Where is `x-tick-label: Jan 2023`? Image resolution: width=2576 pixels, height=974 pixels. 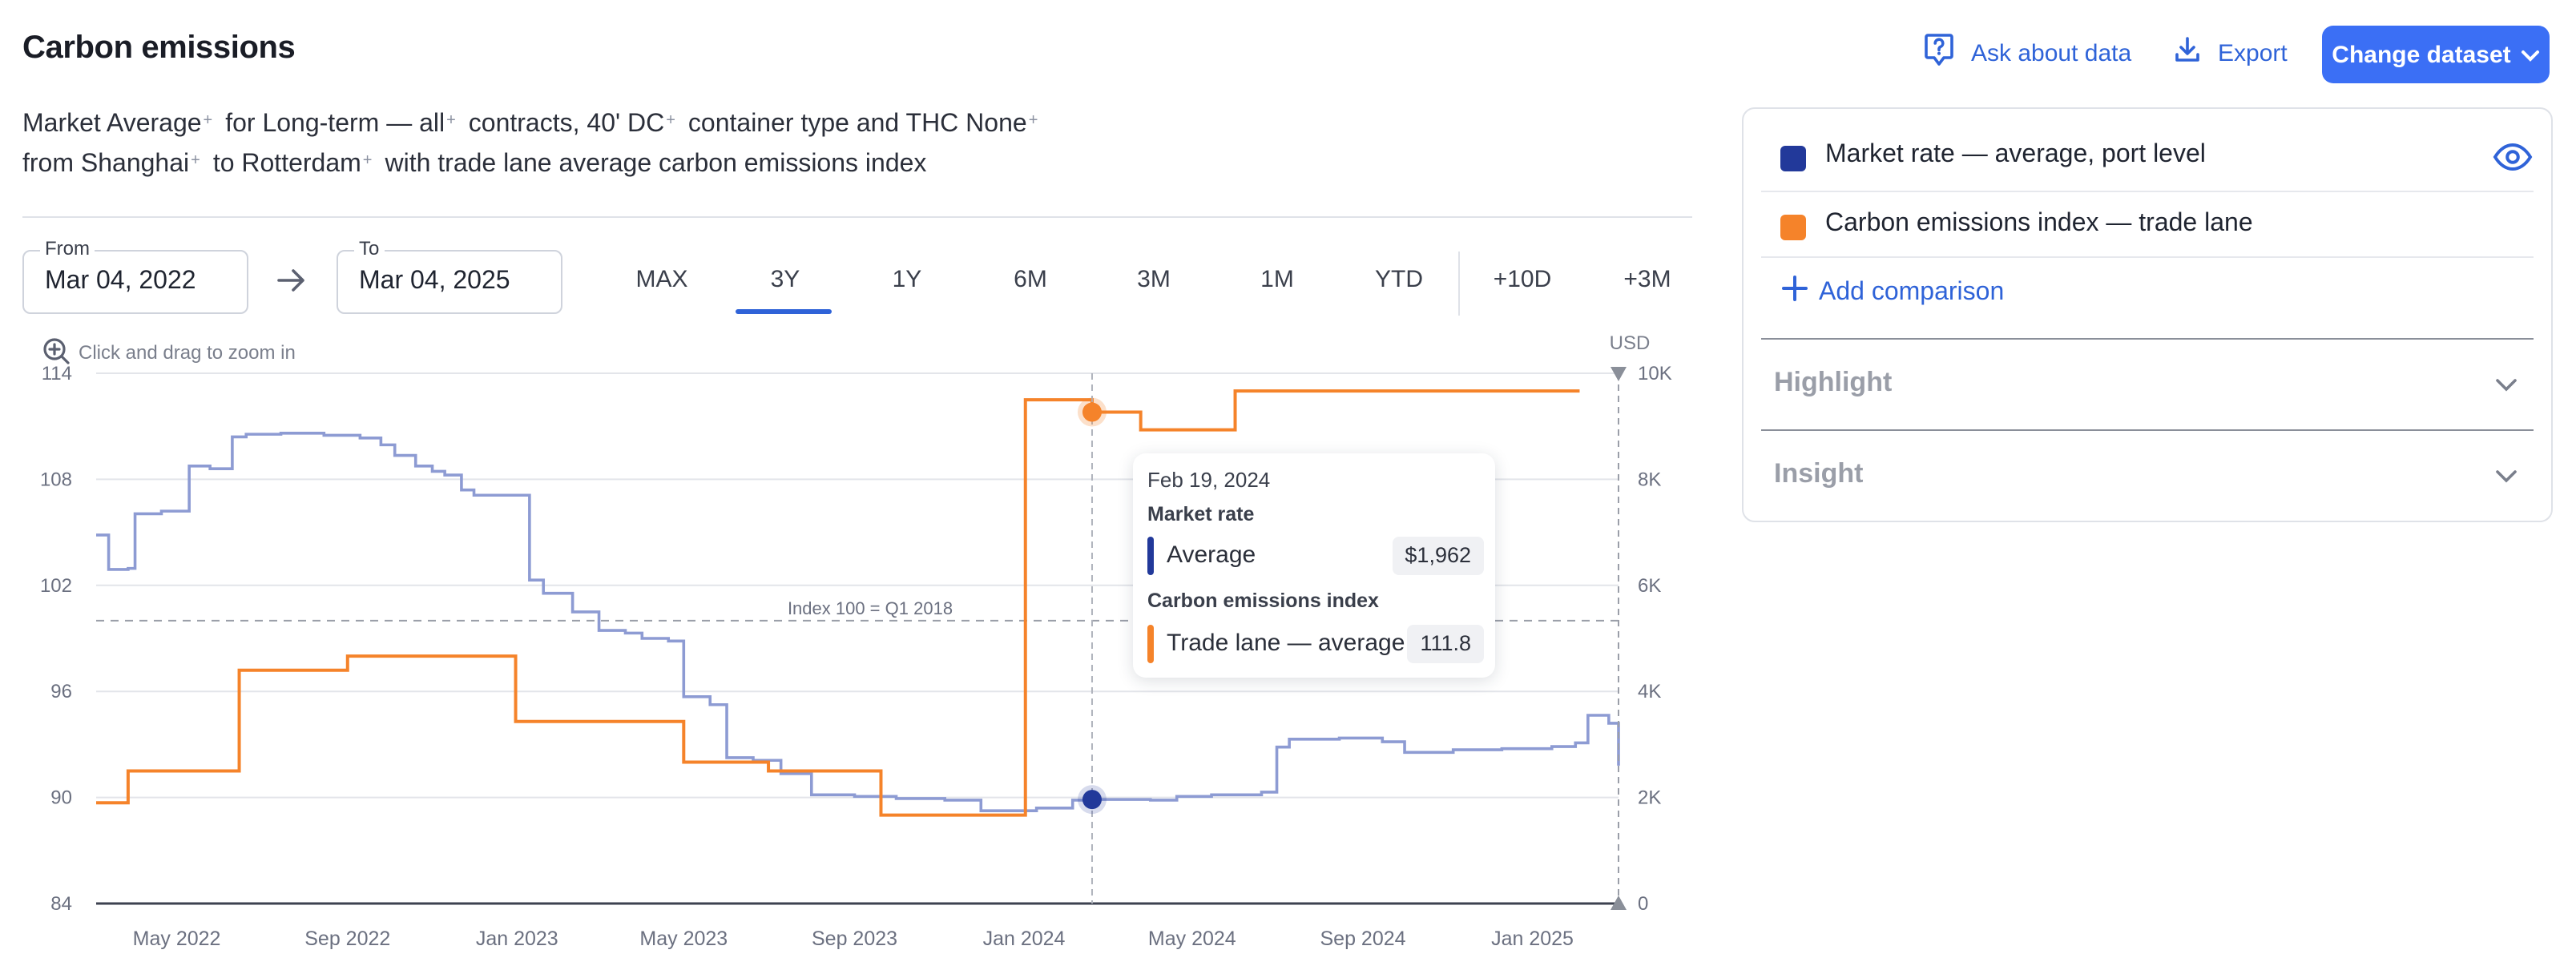 x-tick-label: Jan 2023 is located at coordinates (517, 939).